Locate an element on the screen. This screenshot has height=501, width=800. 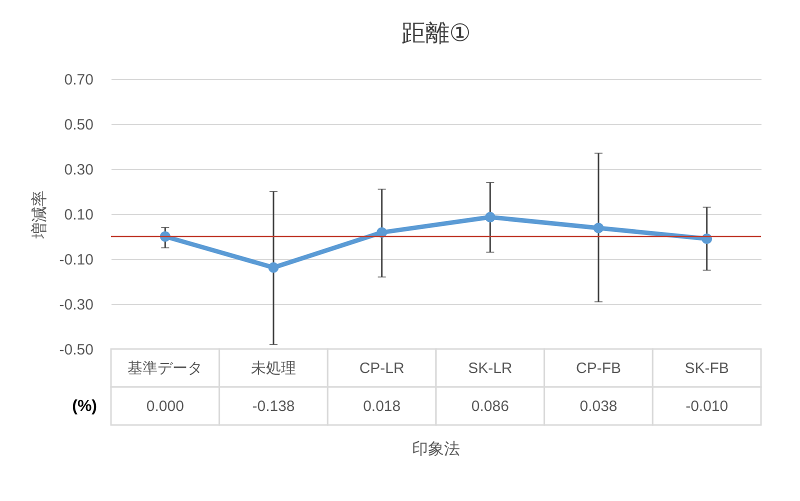
y-tick-label: 0.30 is located at coordinates (79, 170).